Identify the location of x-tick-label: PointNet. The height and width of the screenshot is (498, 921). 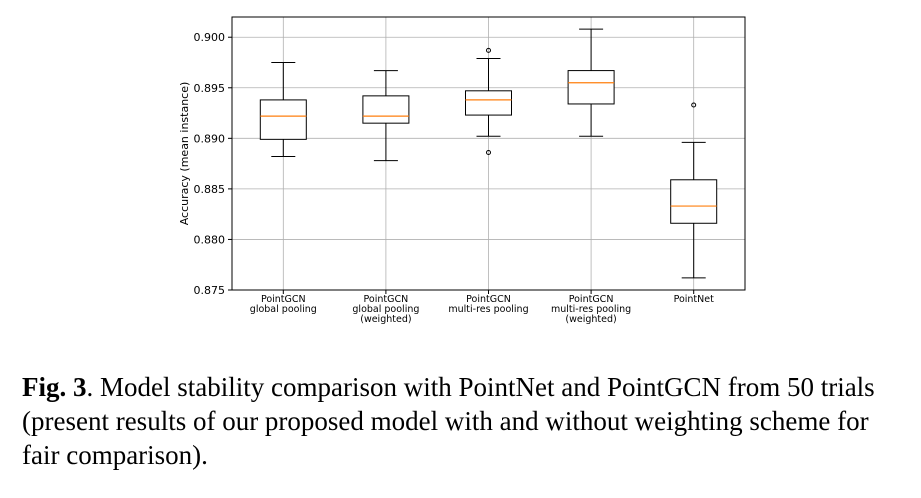
(694, 299).